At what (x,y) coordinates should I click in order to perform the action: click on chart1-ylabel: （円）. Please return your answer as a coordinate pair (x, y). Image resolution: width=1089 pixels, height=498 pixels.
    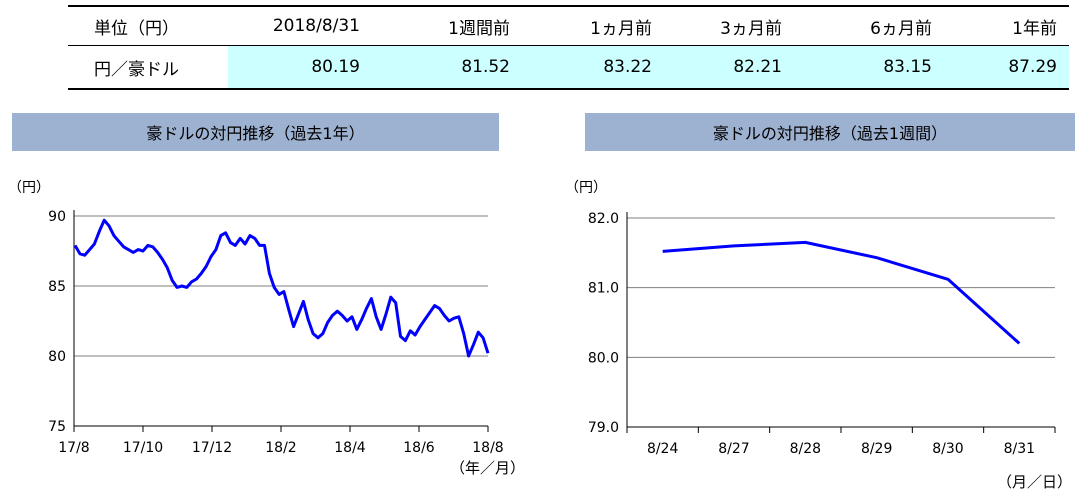
    Looking at the image, I should click on (29, 188).